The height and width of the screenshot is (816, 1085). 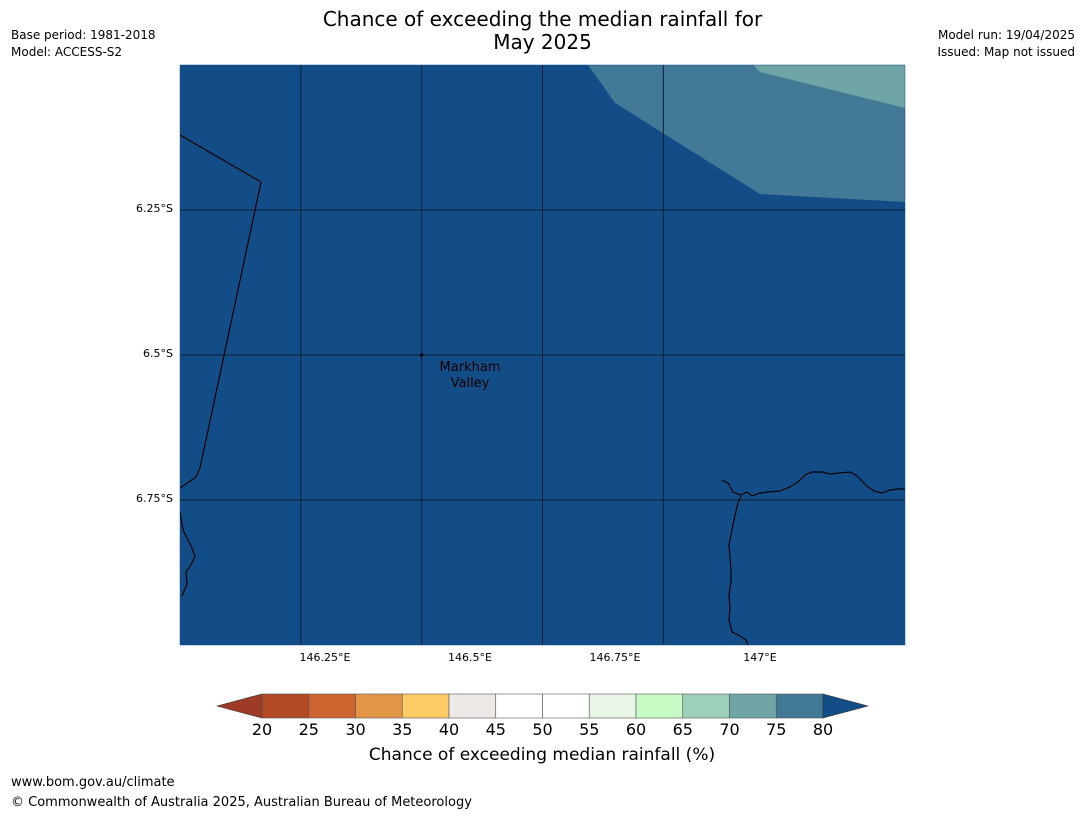 I want to click on colorbar-tick-75: 75, so click(x=776, y=729).